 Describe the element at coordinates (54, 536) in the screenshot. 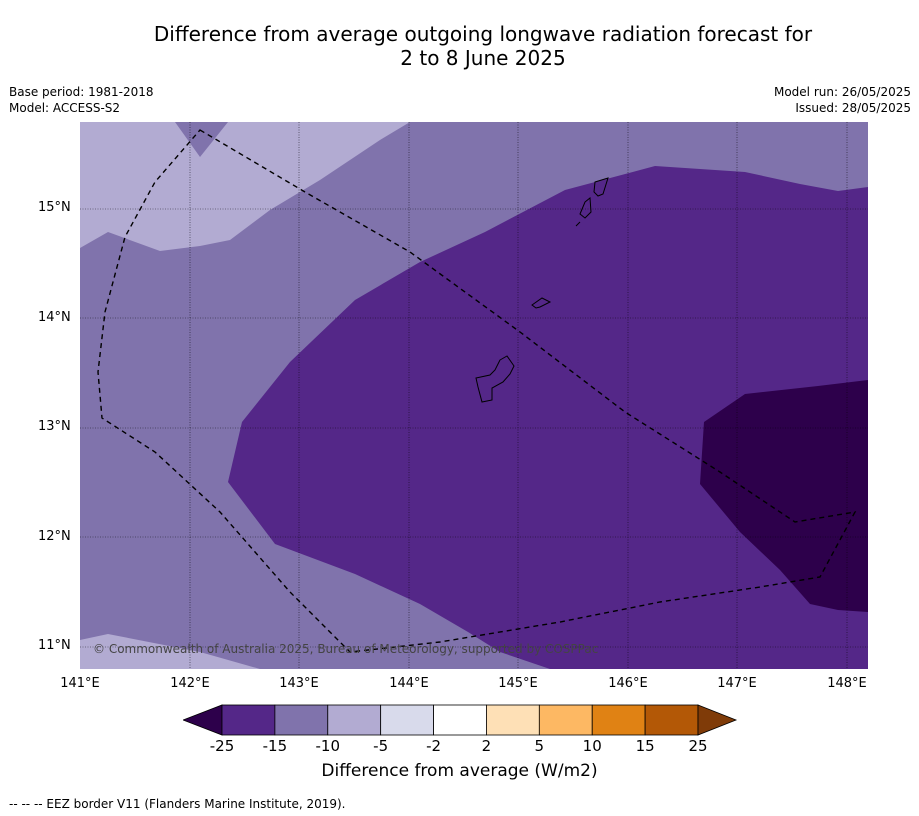

I see `lat-tick-12: 12°N` at that location.